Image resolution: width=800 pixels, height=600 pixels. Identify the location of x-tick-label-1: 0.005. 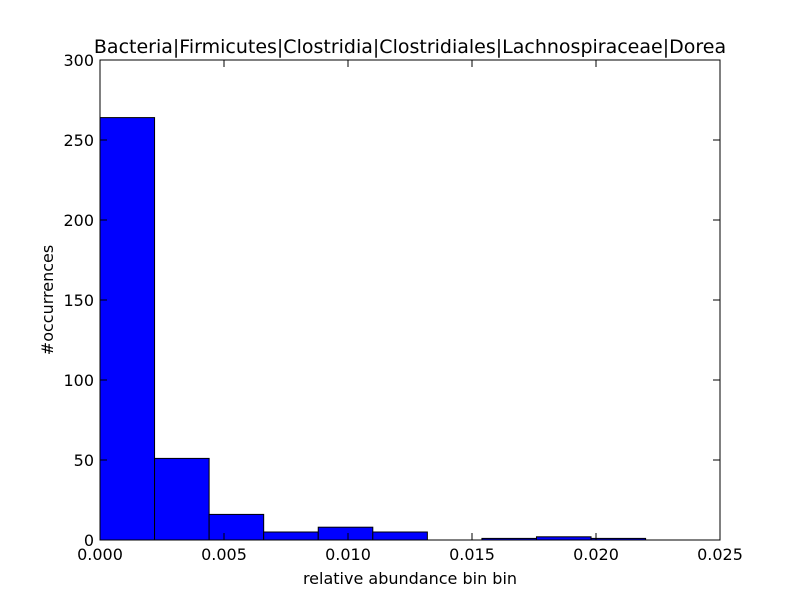
(224, 554).